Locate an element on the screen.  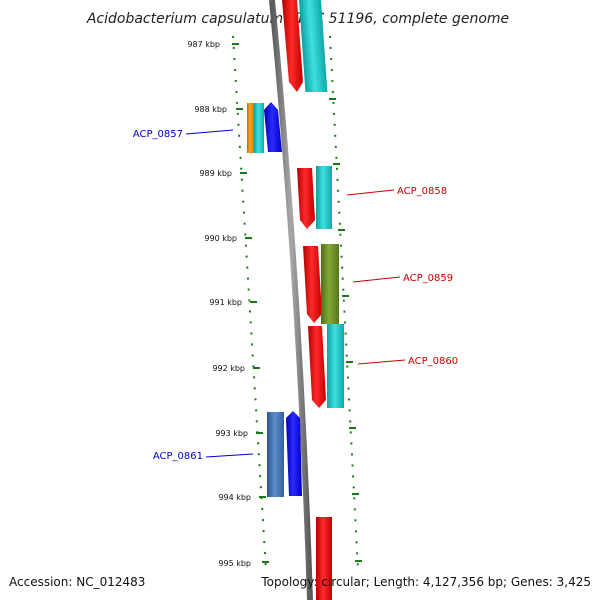
gene-label-acp0860: ACP_0860 is located at coordinates (433, 361).